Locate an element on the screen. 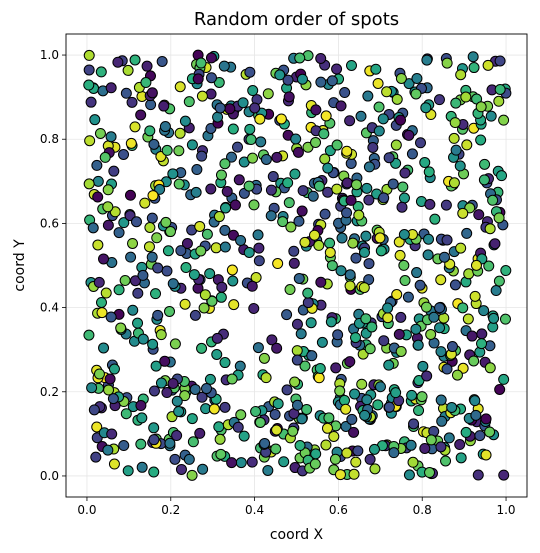 Image resolution: width=540 pixels, height=553 pixels. x-tick-label: 0.4 is located at coordinates (254, 510).